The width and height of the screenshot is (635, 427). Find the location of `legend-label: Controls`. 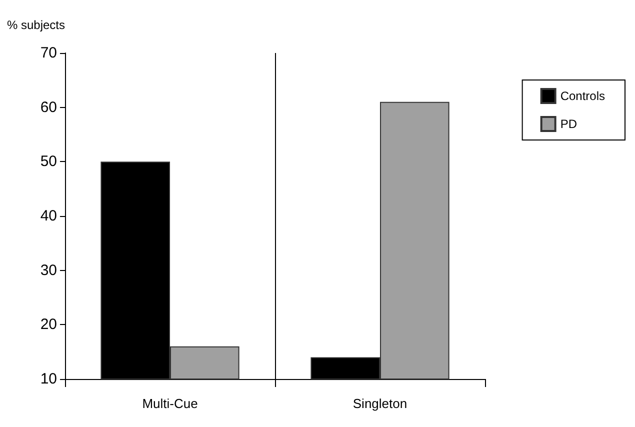

legend-label: Controls is located at coordinates (583, 96).